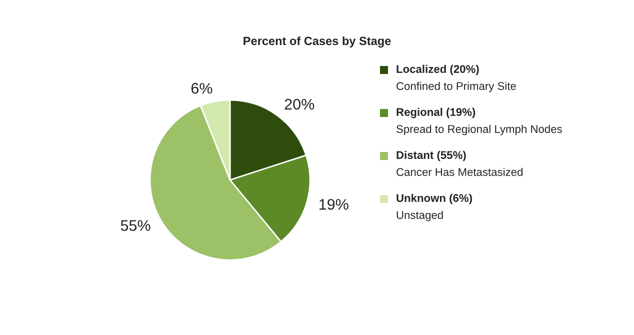 The height and width of the screenshot is (335, 634). What do you see at coordinates (419, 216) in the screenshot?
I see `text: Unstaged` at bounding box center [419, 216].